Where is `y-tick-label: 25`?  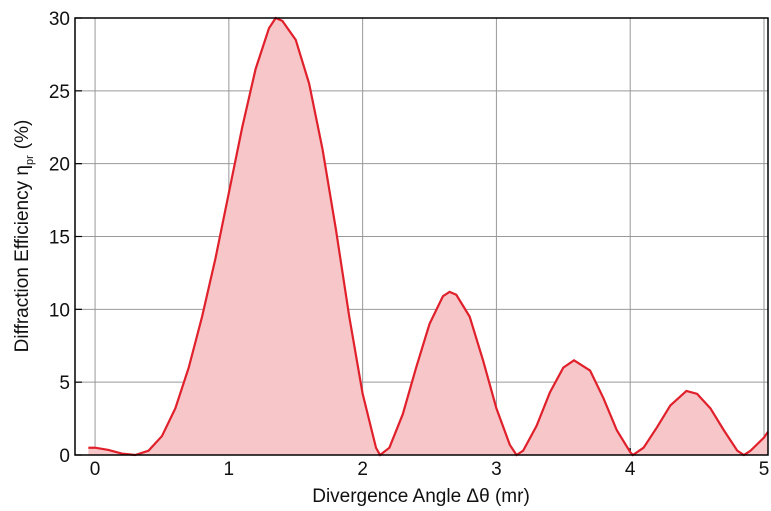
y-tick-label: 25 is located at coordinates (59, 92).